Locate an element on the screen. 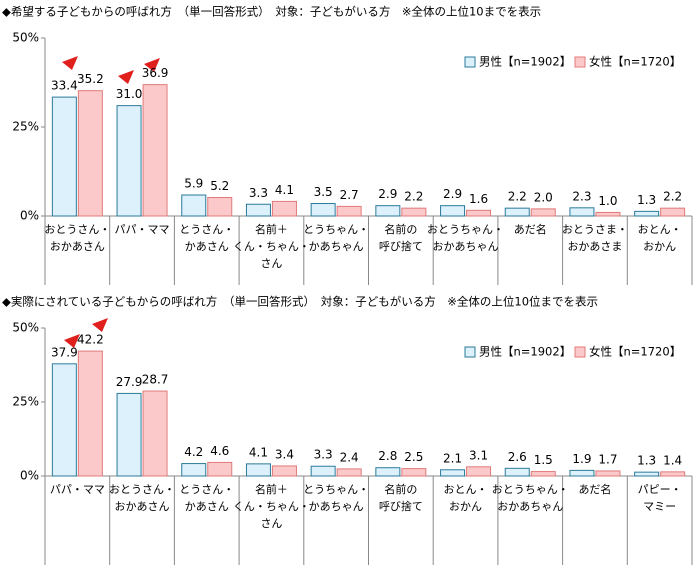 The height and width of the screenshot is (573, 700). value-label: 3.3 is located at coordinates (323, 455).